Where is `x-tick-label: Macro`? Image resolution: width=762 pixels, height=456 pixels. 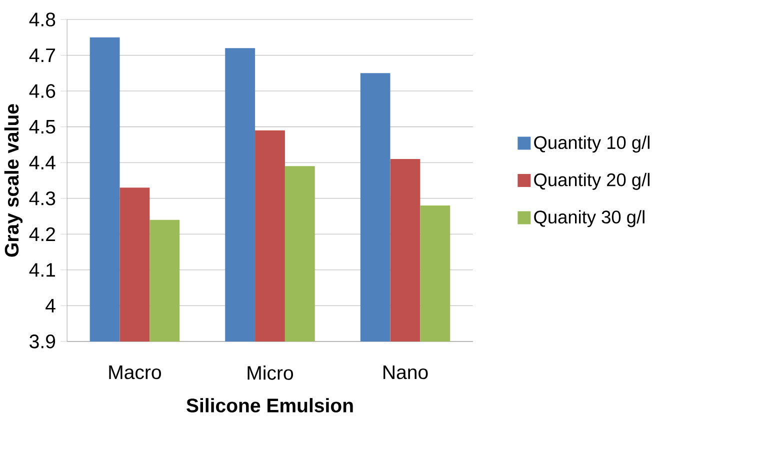
x-tick-label: Macro is located at coordinates (135, 373).